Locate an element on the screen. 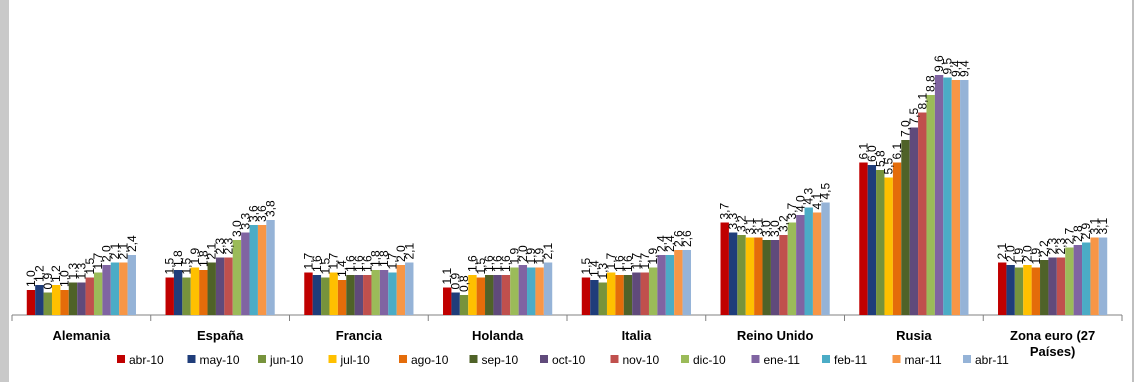 This screenshot has width=1134, height=382. bar-value-label: 0,9 is located at coordinates (456, 280).